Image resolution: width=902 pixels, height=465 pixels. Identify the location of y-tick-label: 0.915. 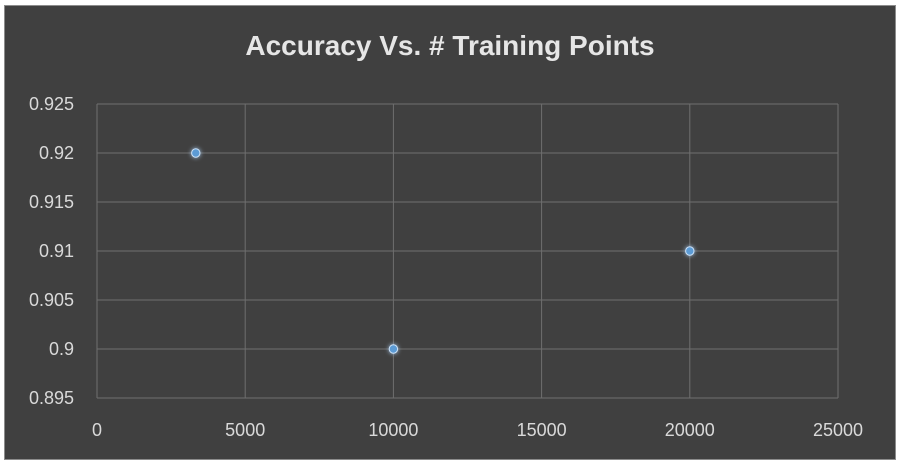
(51, 202).